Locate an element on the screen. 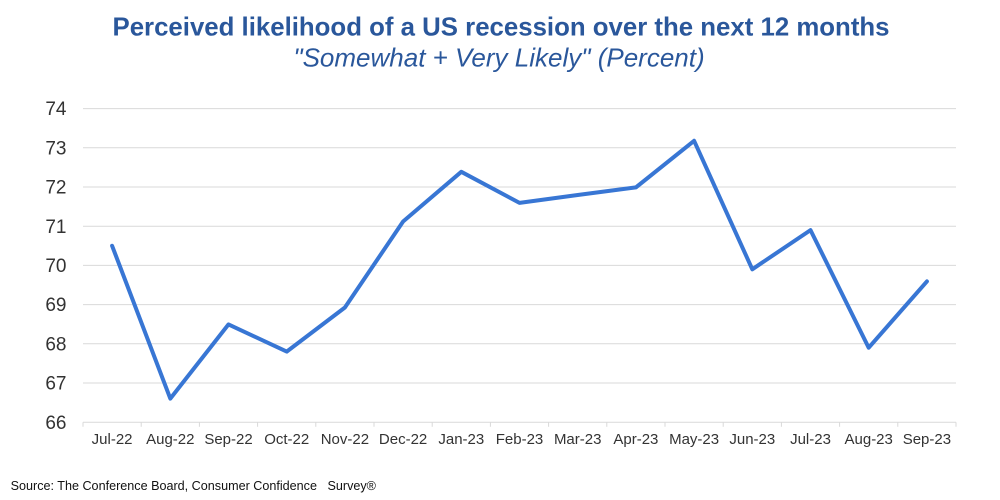 Image resolution: width=1000 pixels, height=500 pixels. svg-text: 71 is located at coordinates (55, 227).